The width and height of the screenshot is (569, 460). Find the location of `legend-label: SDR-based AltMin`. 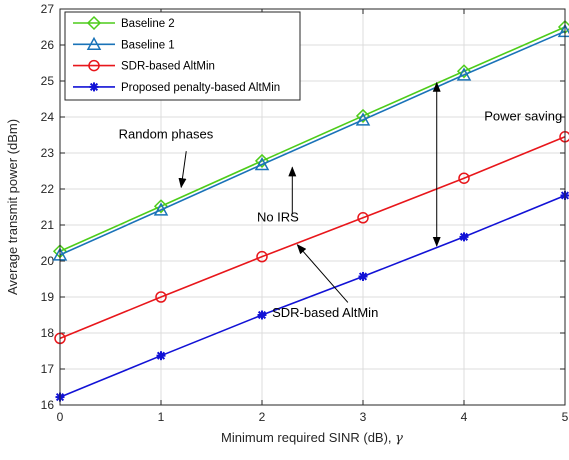

legend-label: SDR-based AltMin is located at coordinates (168, 67).